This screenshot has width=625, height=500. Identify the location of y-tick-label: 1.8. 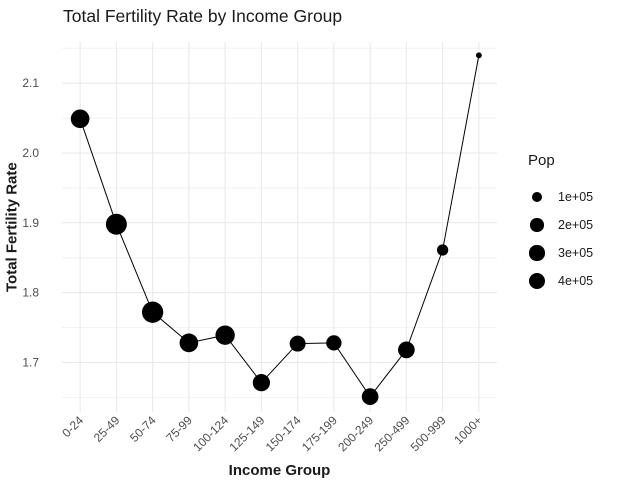
(30, 293).